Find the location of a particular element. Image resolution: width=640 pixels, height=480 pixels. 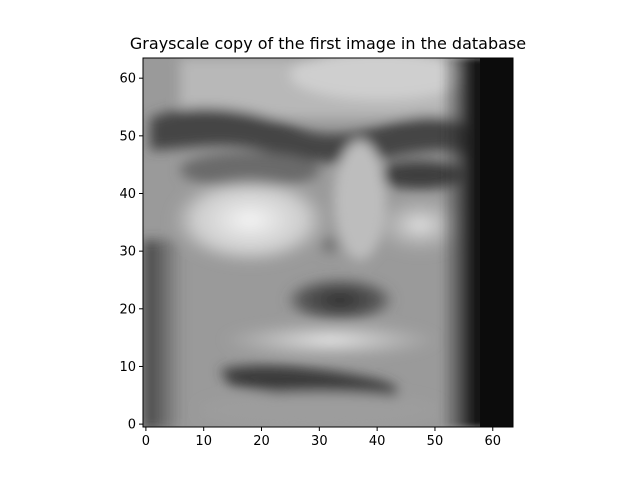

y-tick-label: 10 is located at coordinates (127, 367).